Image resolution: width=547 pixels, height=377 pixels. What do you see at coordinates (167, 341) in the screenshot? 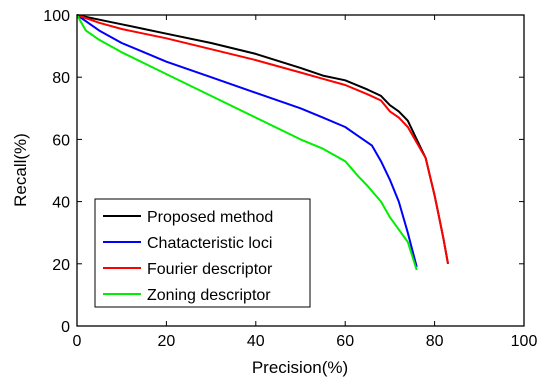
I see `x-tick-label: 20` at bounding box center [167, 341].